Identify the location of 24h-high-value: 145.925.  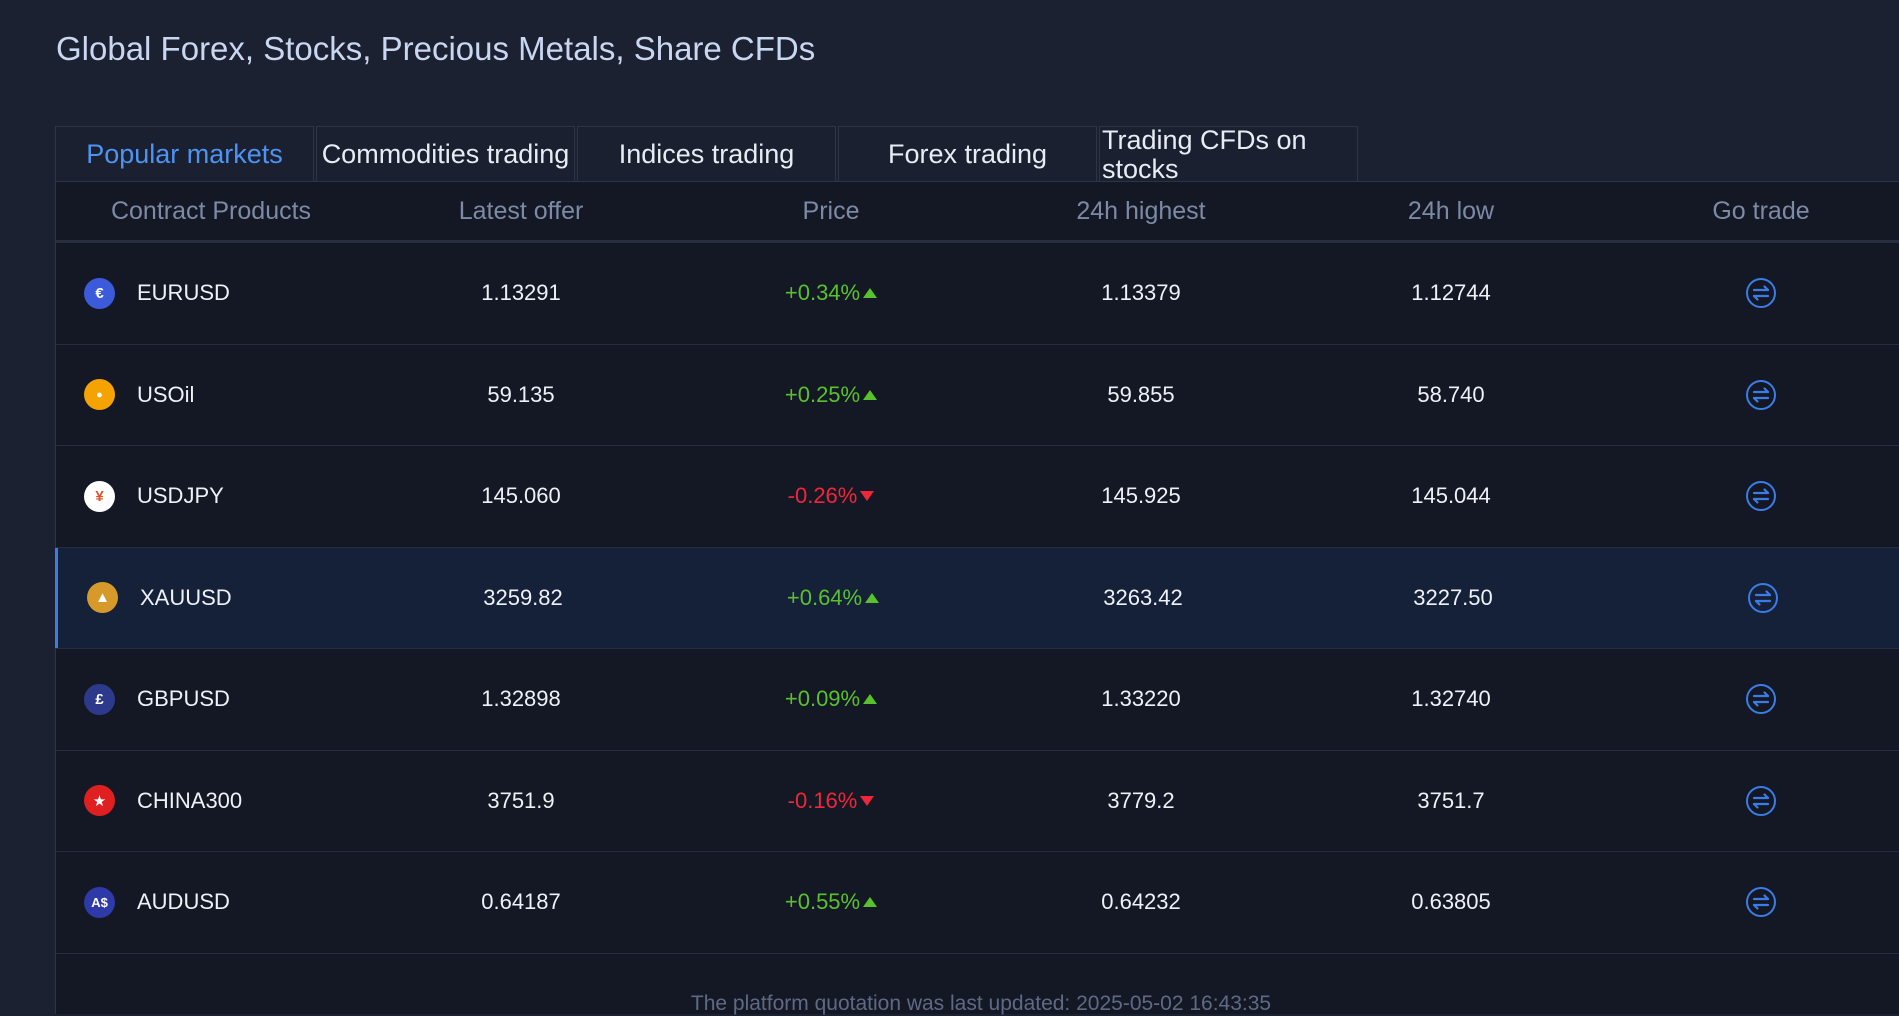
(1141, 496).